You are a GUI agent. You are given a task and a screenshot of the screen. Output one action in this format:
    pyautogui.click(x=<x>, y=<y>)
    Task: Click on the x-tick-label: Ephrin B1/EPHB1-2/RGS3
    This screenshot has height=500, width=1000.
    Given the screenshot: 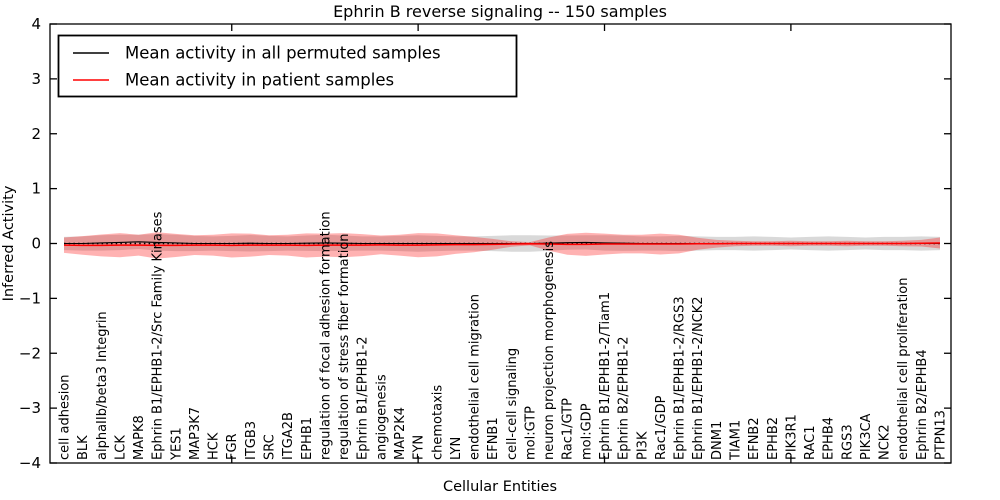 What is the action you would take?
    pyautogui.click(x=680, y=378)
    